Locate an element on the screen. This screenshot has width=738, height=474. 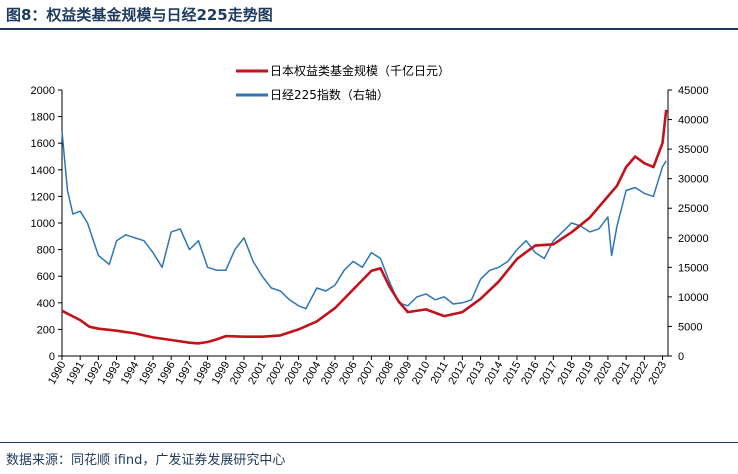
x-tick-label: 2021 is located at coordinates (621, 373).